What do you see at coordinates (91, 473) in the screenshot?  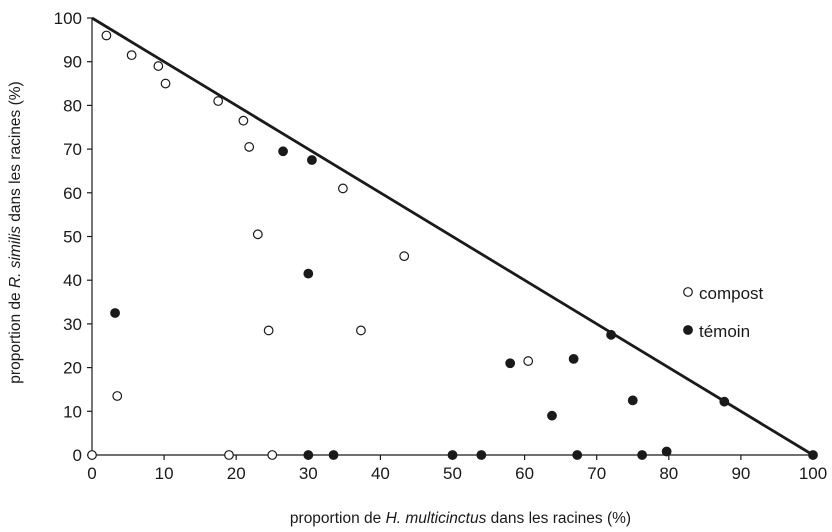 I see `x-tick-label: 0` at bounding box center [91, 473].